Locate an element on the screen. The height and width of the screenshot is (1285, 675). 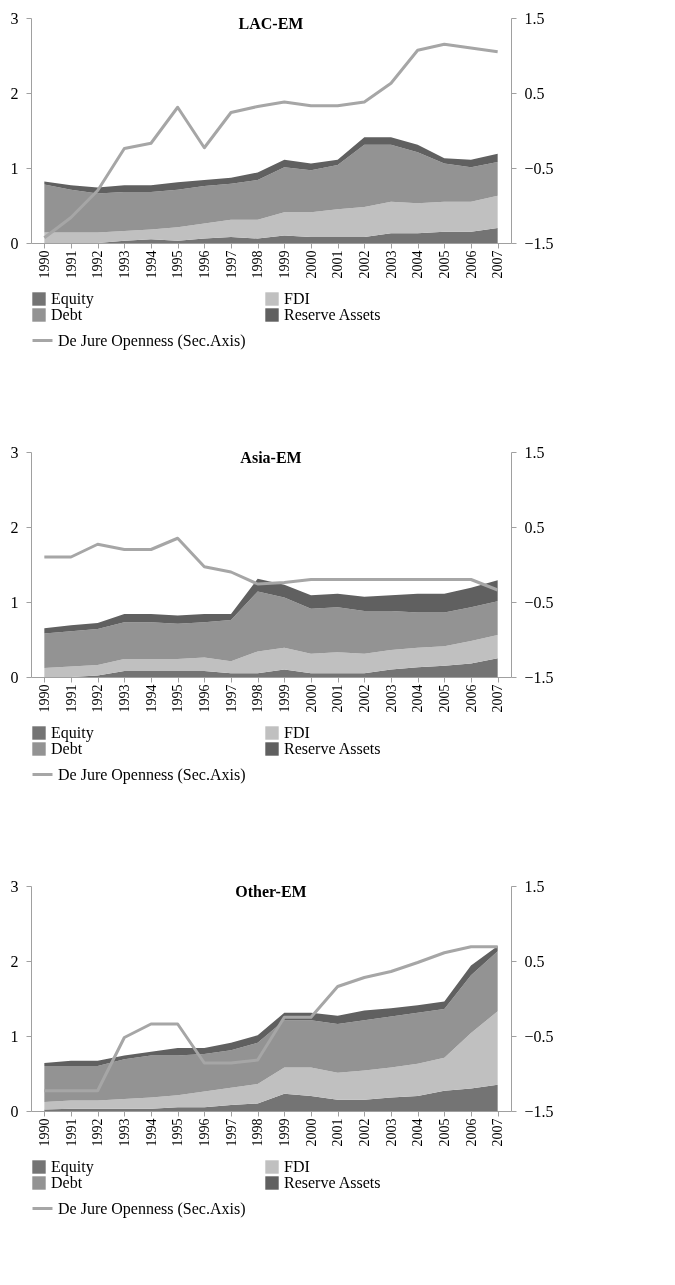
chart-title: Other-EM is located at coordinates (271, 891).